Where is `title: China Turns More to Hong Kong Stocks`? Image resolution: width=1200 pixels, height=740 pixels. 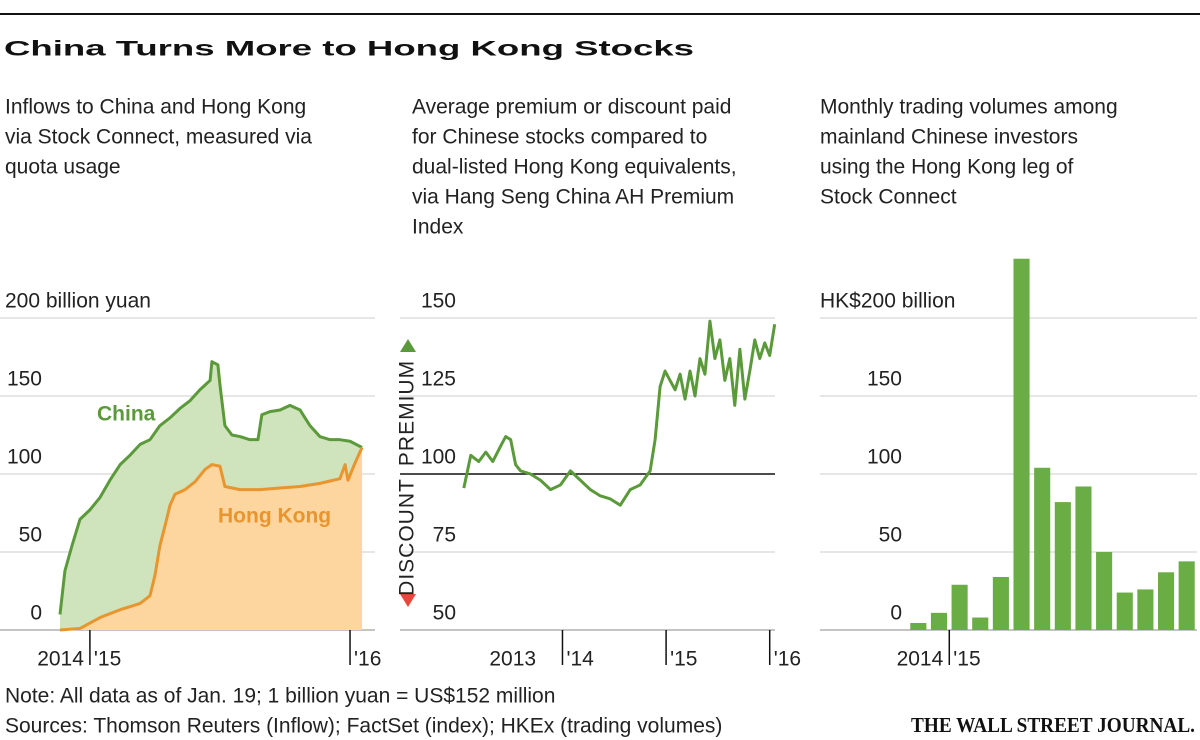
title: China Turns More to Hong Kong Stocks is located at coordinates (349, 49).